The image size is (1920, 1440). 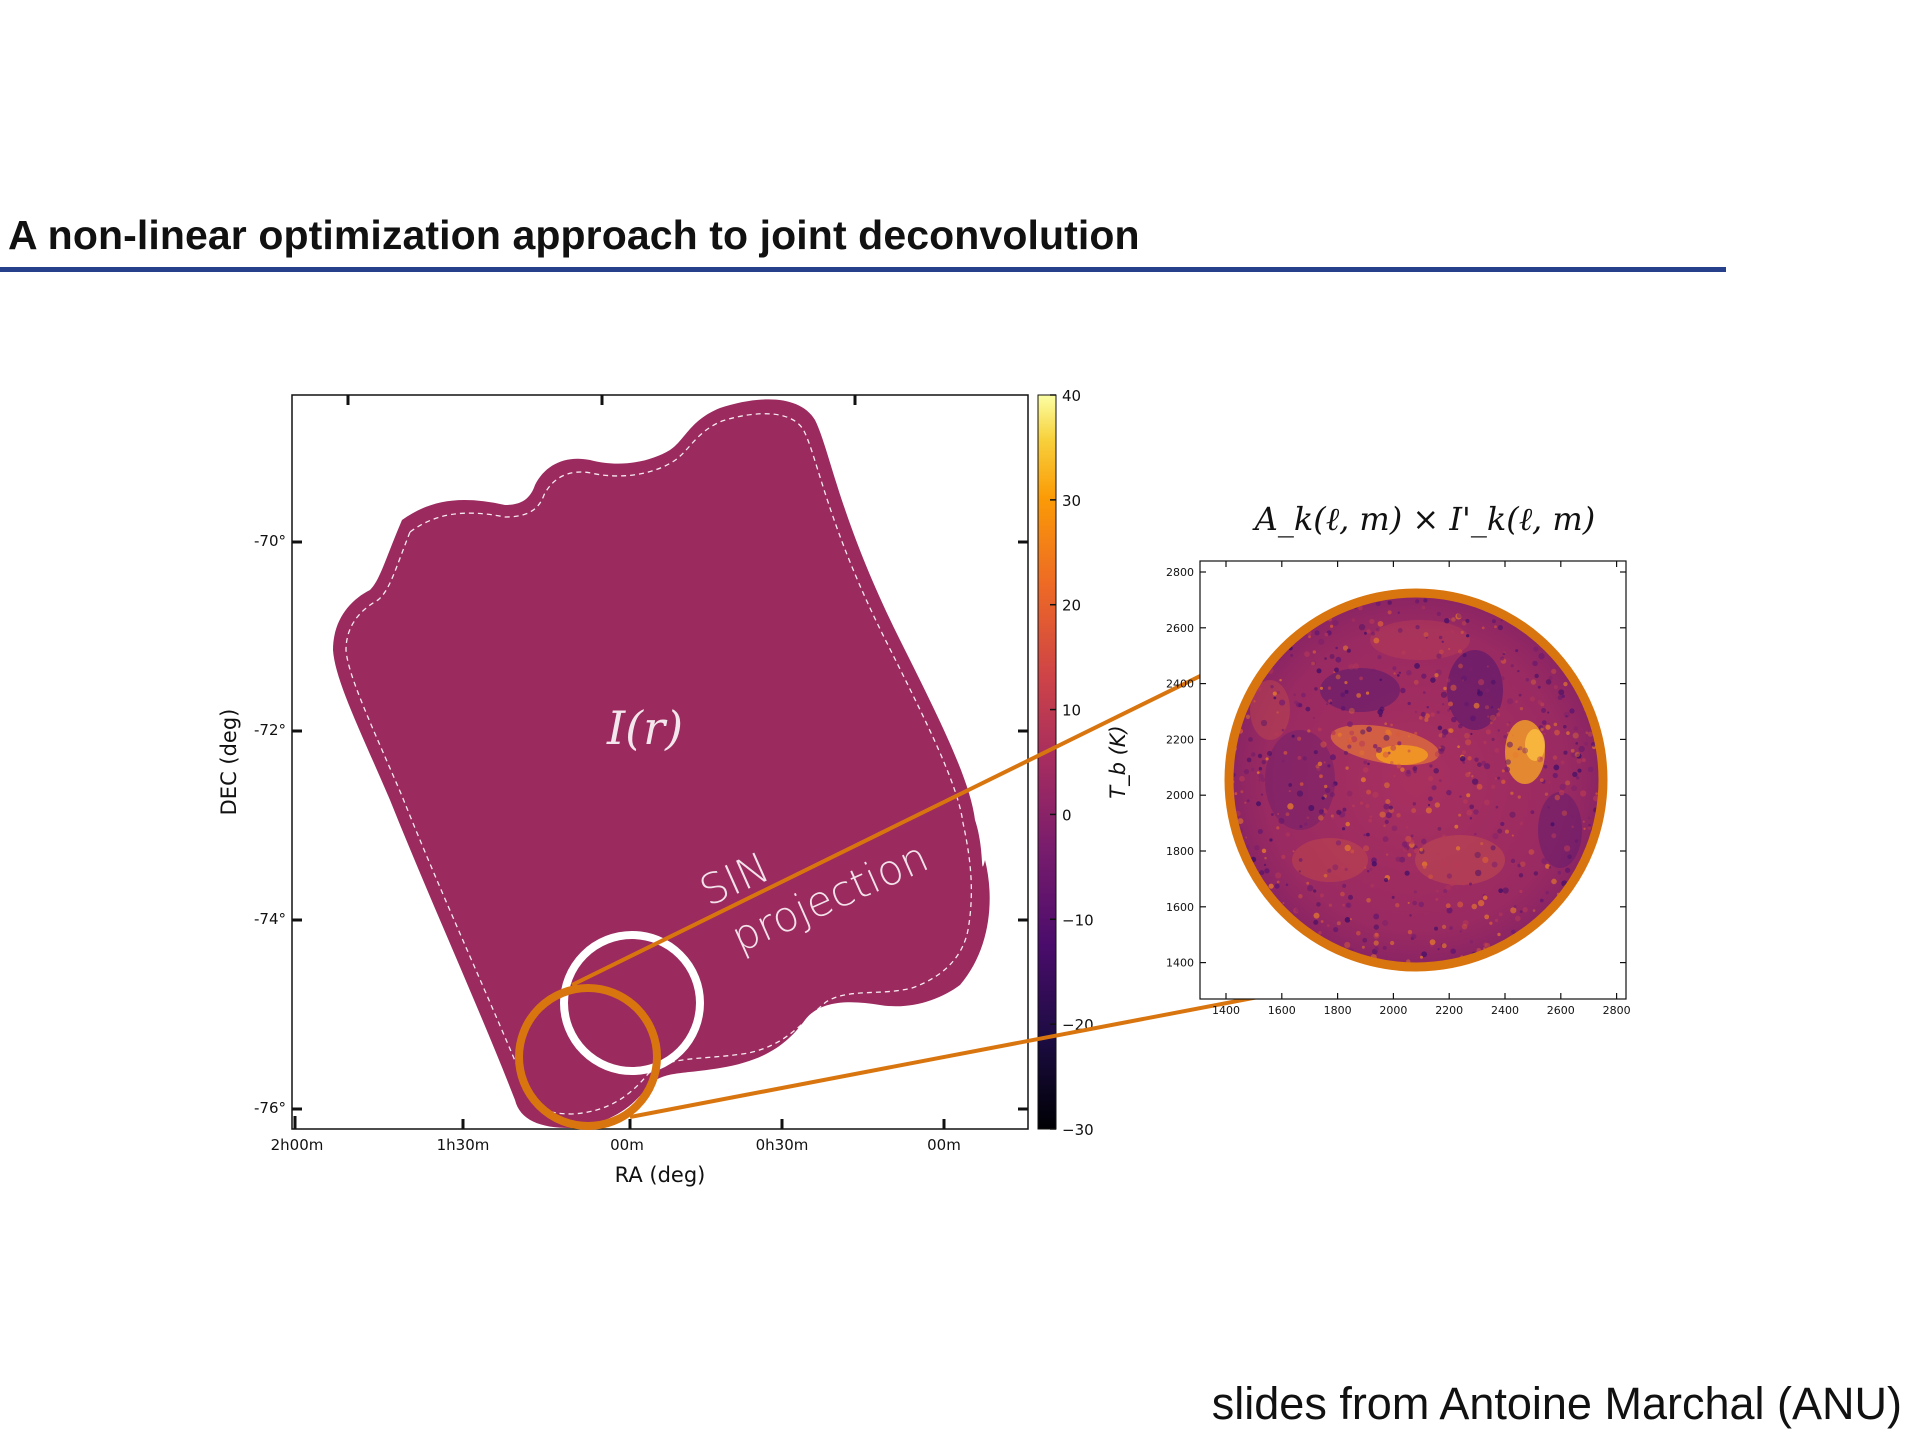 I want to click on colorbar-tick-label: 30, so click(x=1071, y=501).